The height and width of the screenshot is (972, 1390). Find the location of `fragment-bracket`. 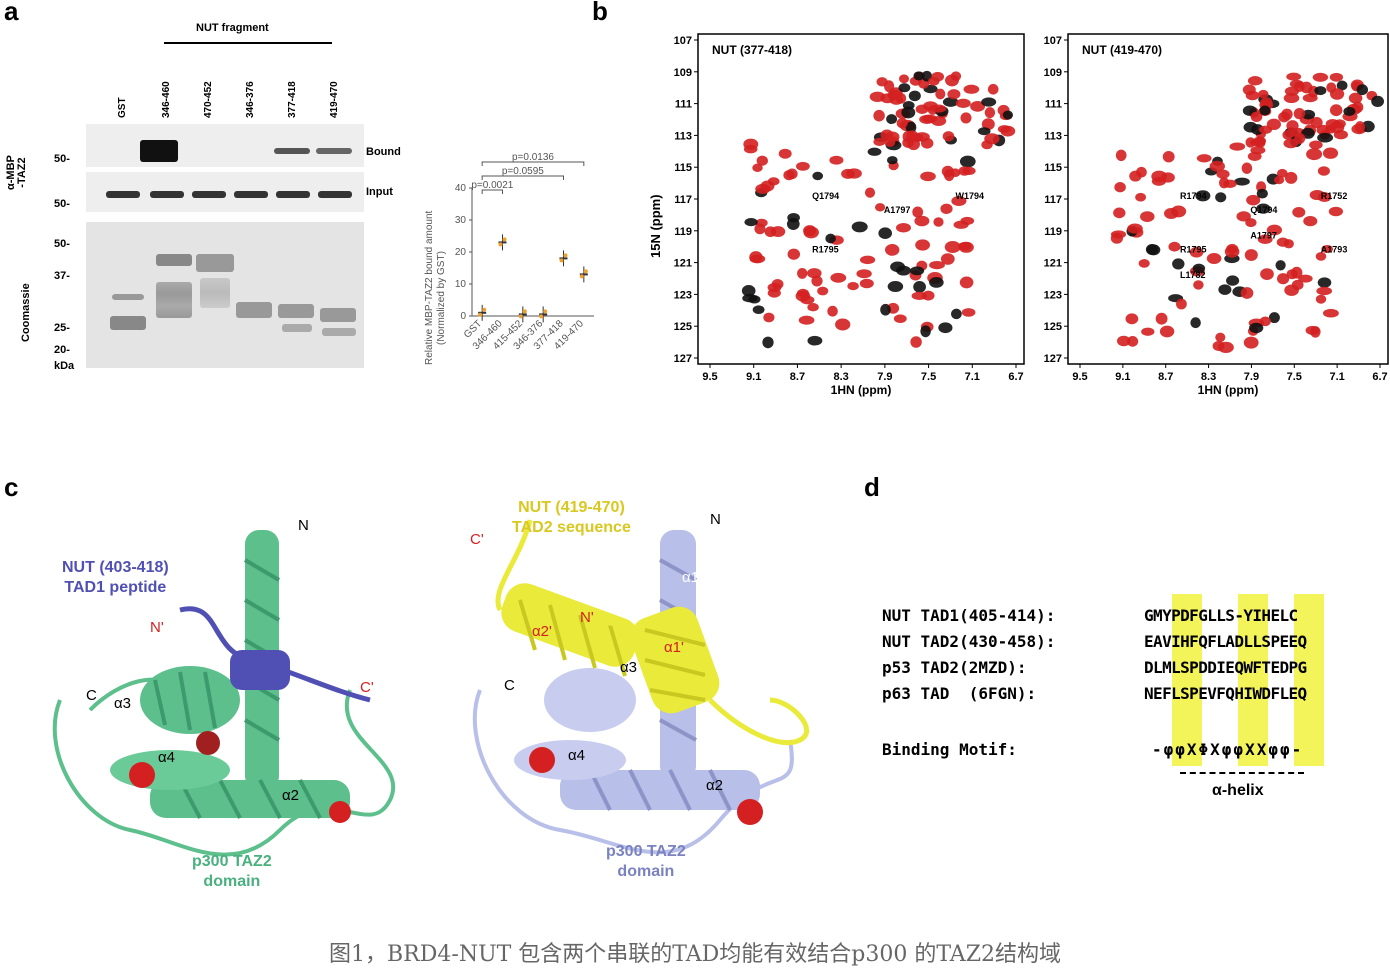

fragment-bracket is located at coordinates (248, 43).